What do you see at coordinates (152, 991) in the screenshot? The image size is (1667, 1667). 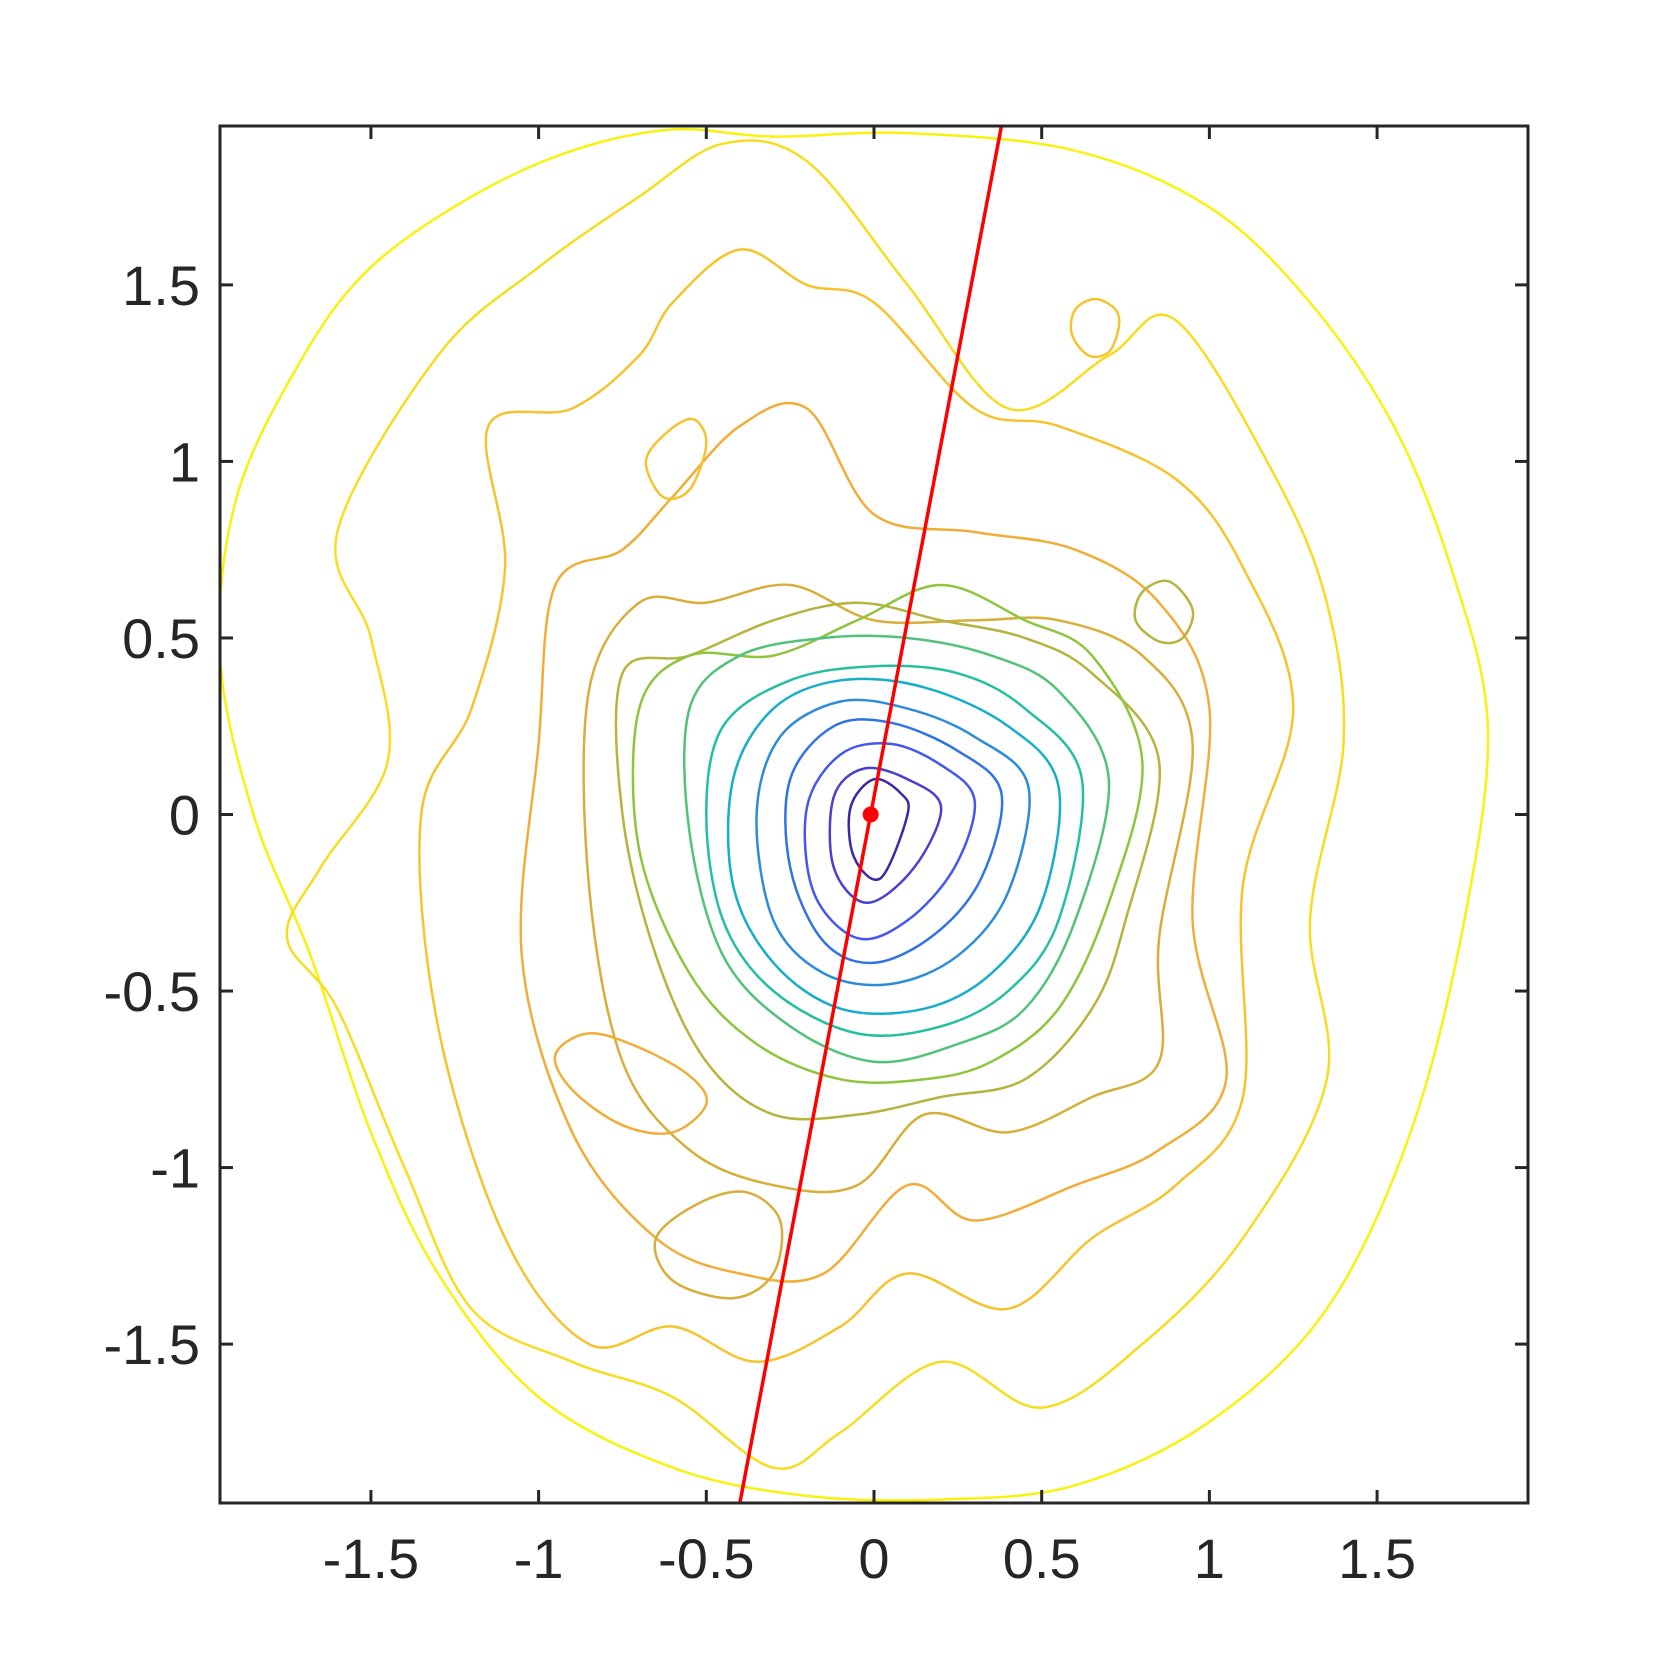 I see `y-tick-label: -0.5` at bounding box center [152, 991].